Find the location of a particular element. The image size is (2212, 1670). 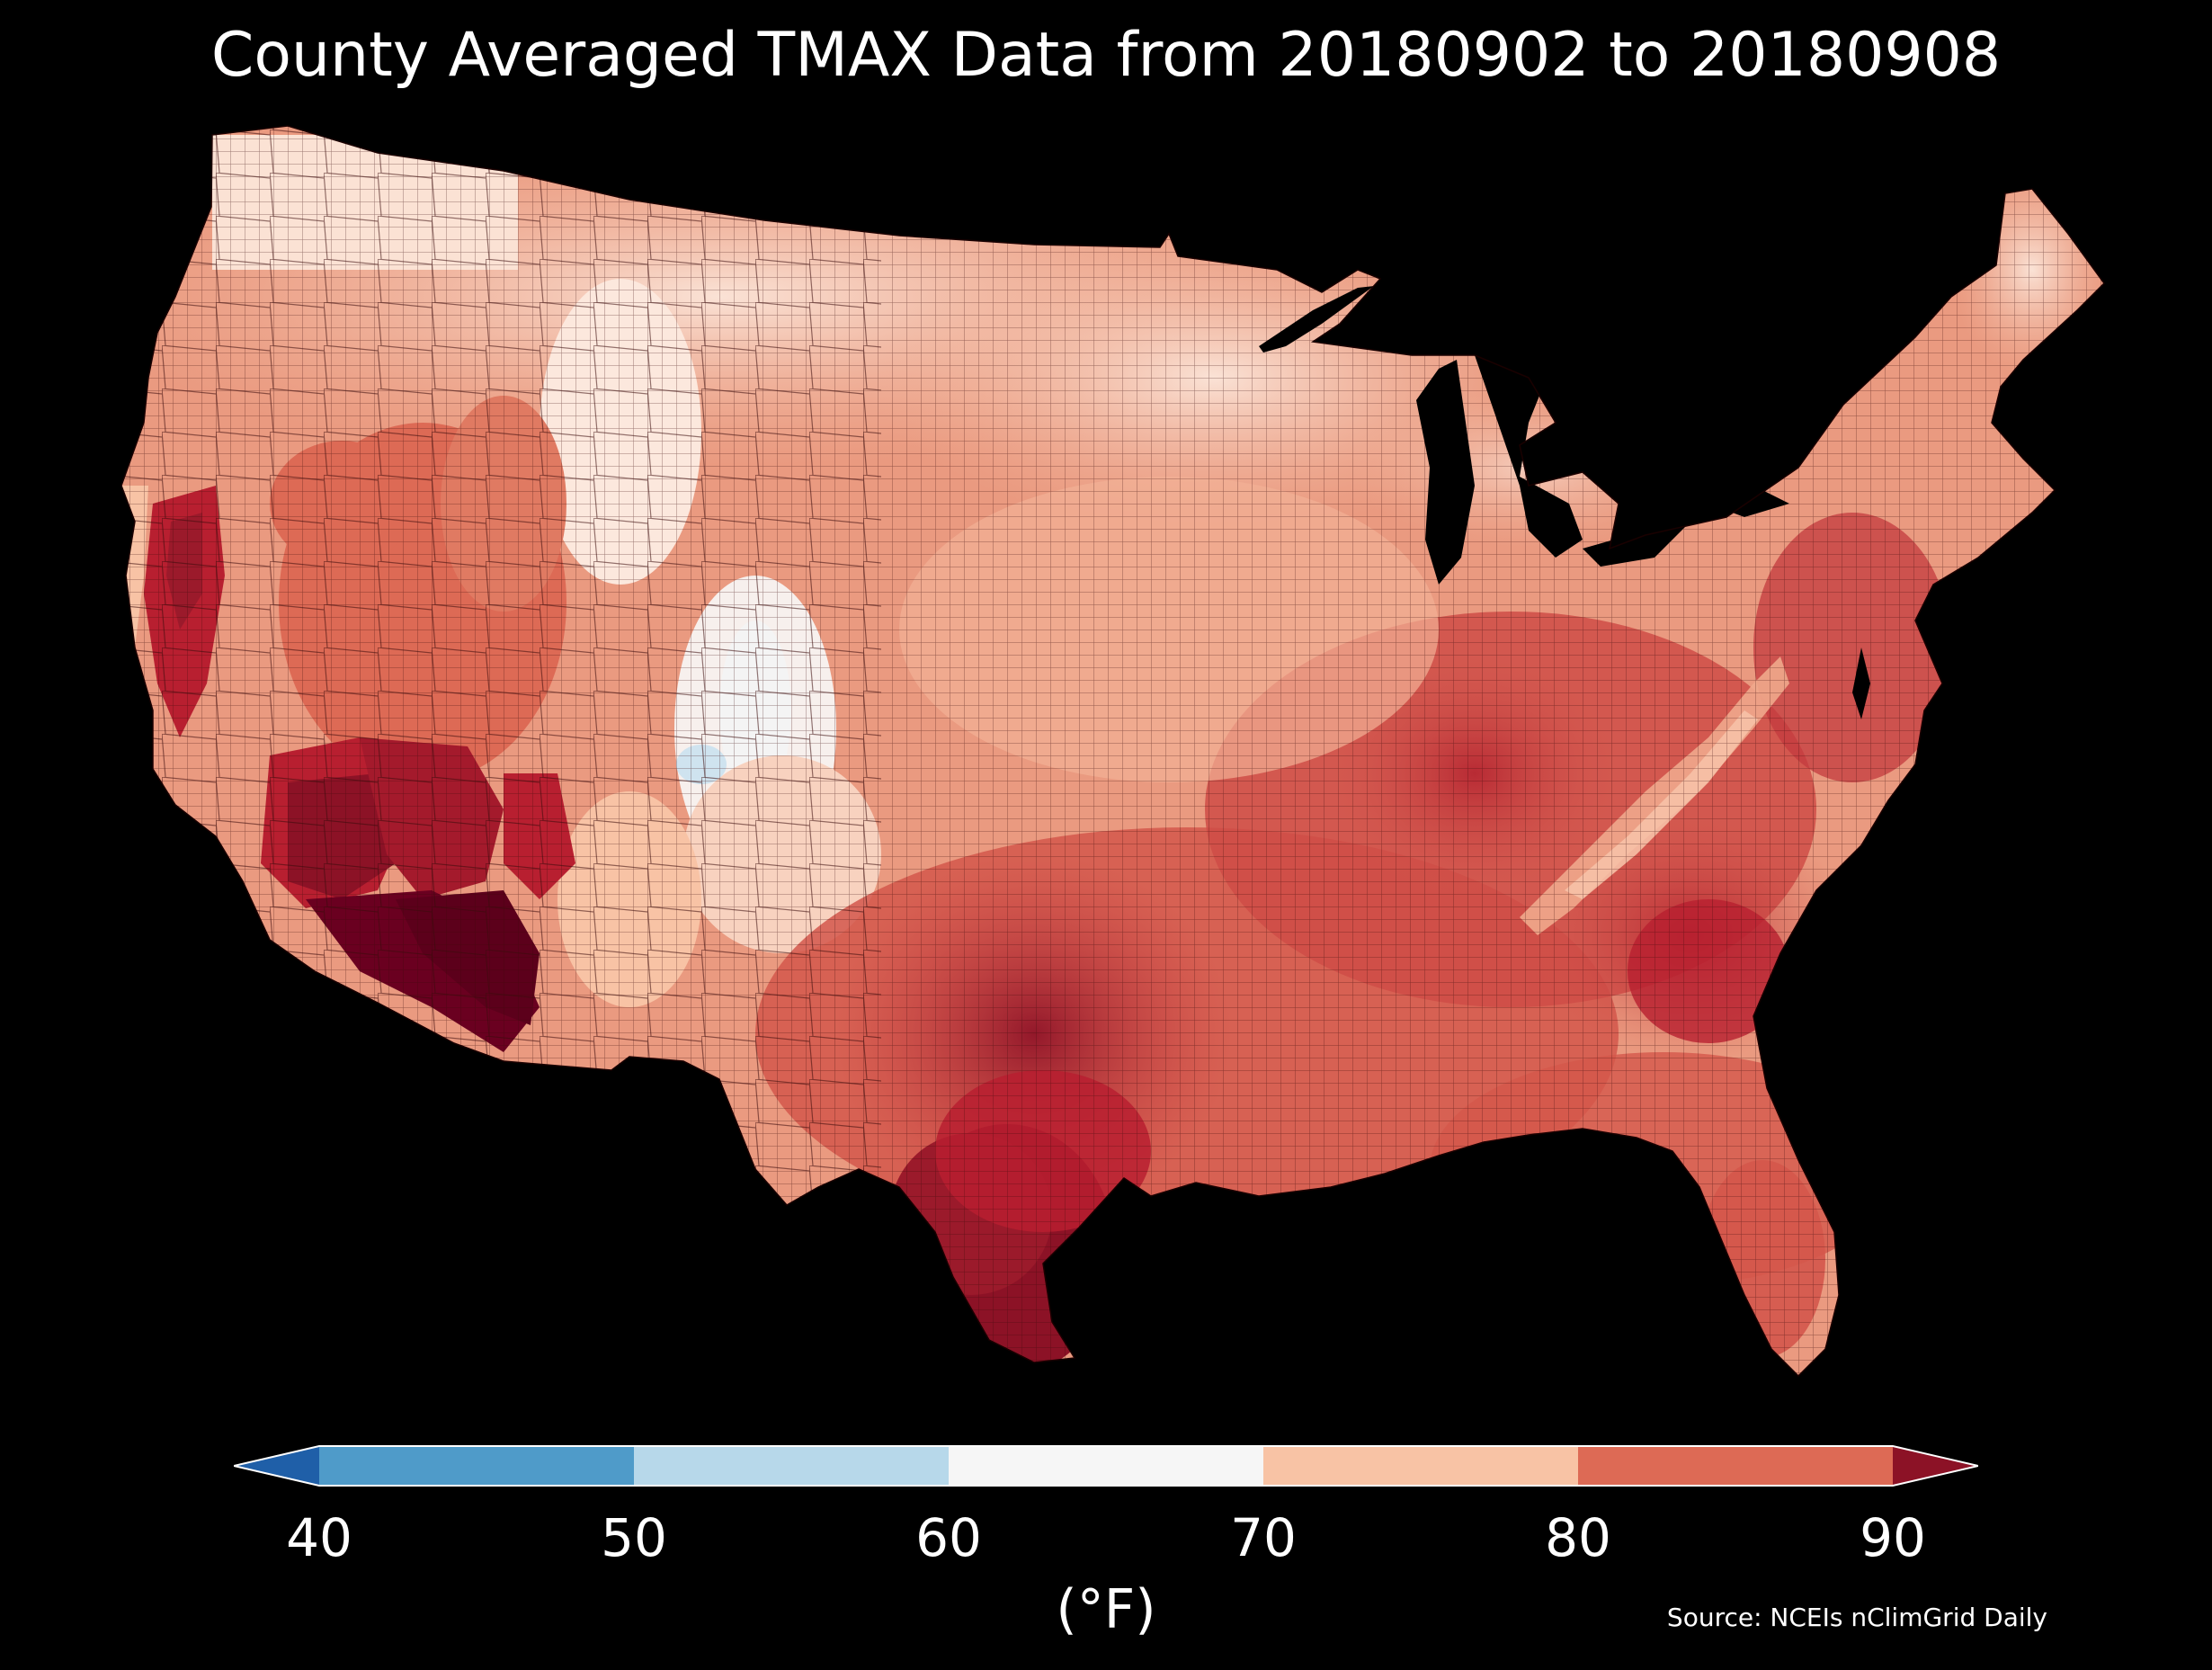

colorbar-tick-70: 70 is located at coordinates (1263, 1537).